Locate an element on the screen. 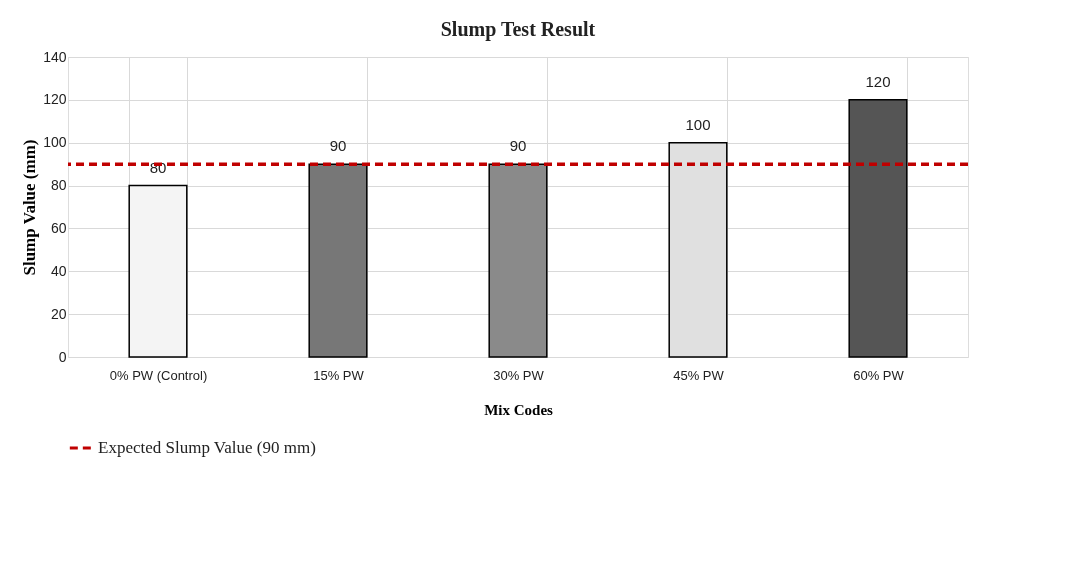  legend-label: Expected Slump Value (90 mm) is located at coordinates (207, 447).